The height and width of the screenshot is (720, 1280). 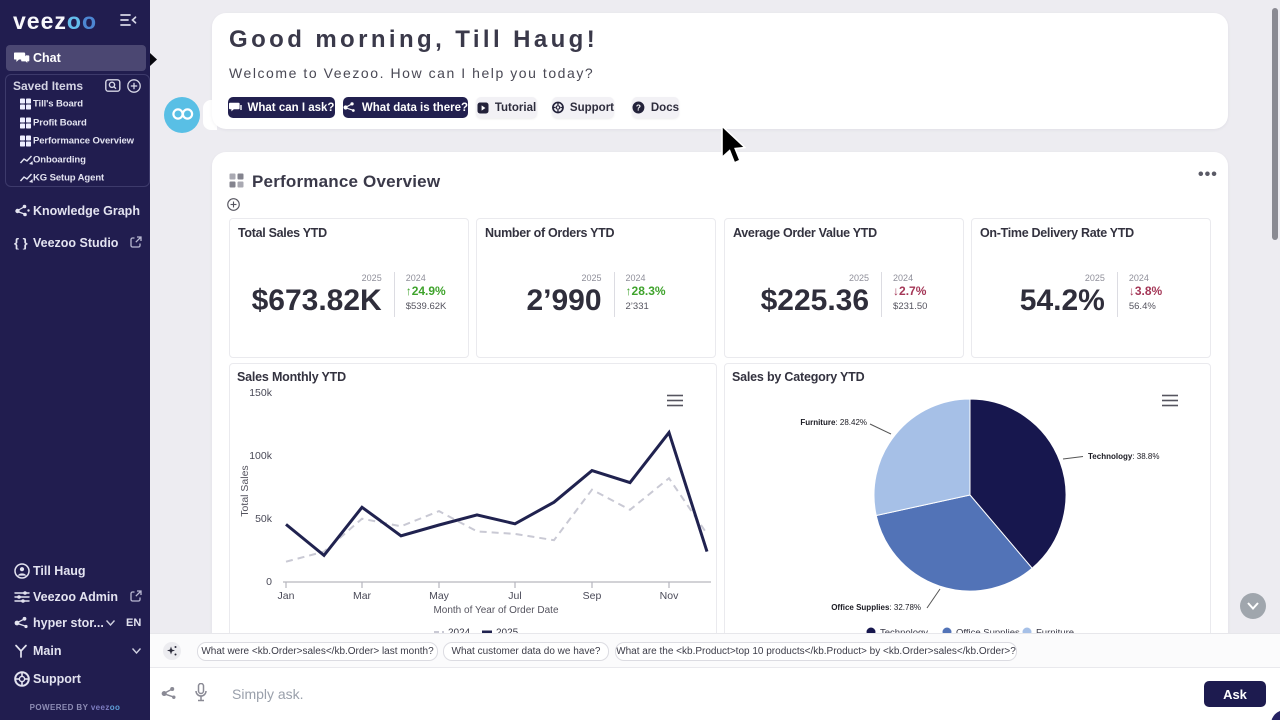 What do you see at coordinates (1123, 456) in the screenshot?
I see `svg-text: Technology: 38.8%` at bounding box center [1123, 456].